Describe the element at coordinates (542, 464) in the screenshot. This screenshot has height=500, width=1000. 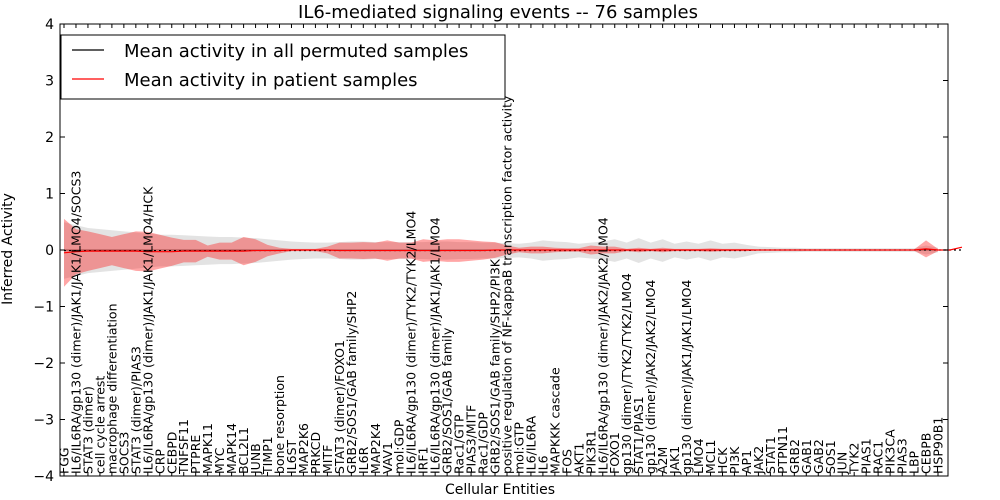
I see `x-category-label: IL6` at that location.